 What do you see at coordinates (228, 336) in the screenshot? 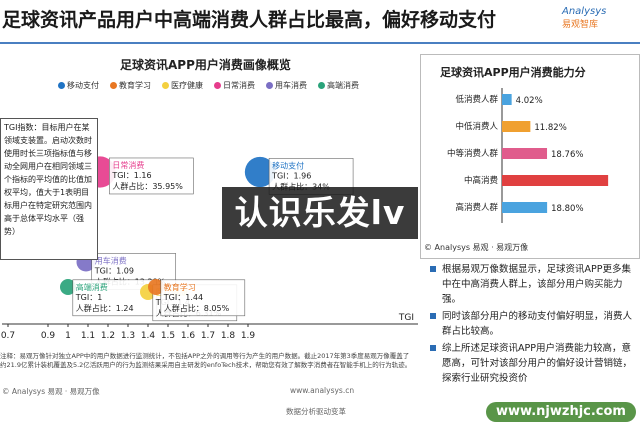
I see `x-tick-label: 1.8` at bounding box center [228, 336].